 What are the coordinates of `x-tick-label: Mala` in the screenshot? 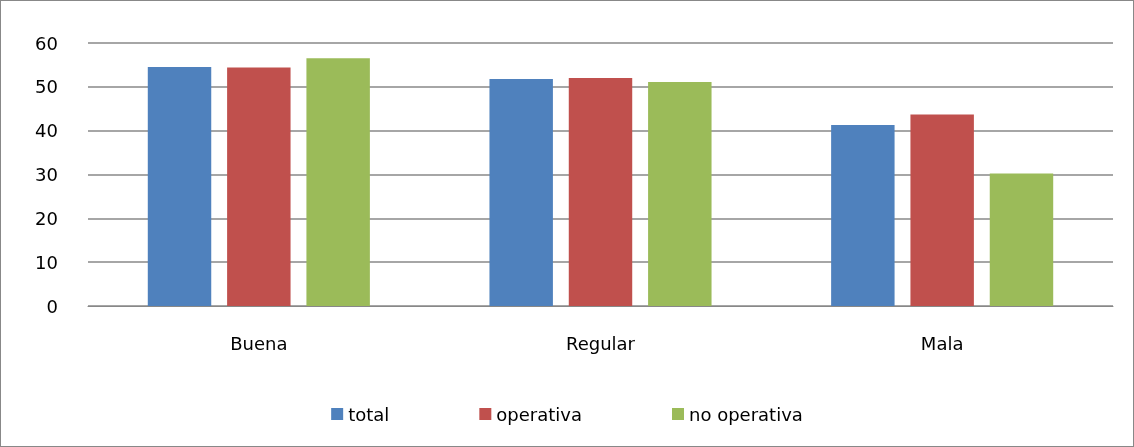 It's located at (942, 343).